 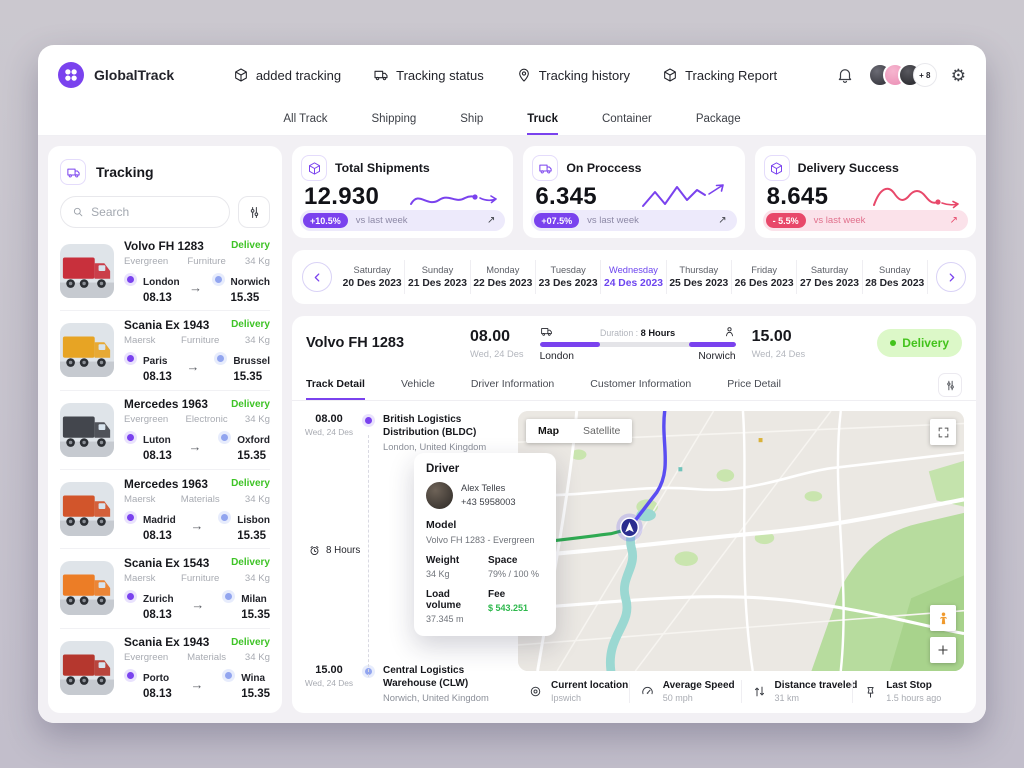 What do you see at coordinates (394, 119) in the screenshot?
I see `view-tab: Shipping` at bounding box center [394, 119].